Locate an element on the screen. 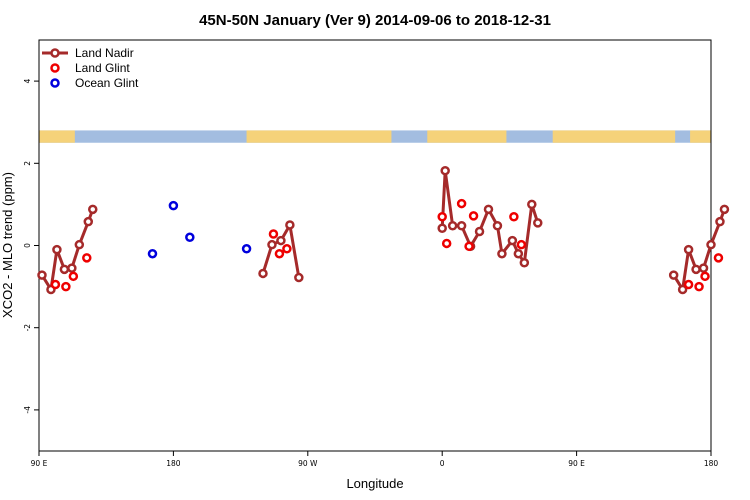  y-tick-label: 4 is located at coordinates (27, 80).